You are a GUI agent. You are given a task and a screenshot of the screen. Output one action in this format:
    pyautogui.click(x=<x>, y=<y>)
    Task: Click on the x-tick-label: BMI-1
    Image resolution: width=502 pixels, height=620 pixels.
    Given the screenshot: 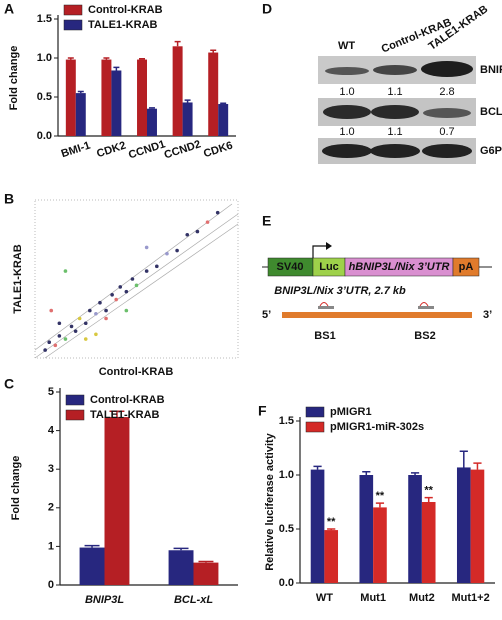 What is the action you would take?
    pyautogui.click(x=76, y=150)
    